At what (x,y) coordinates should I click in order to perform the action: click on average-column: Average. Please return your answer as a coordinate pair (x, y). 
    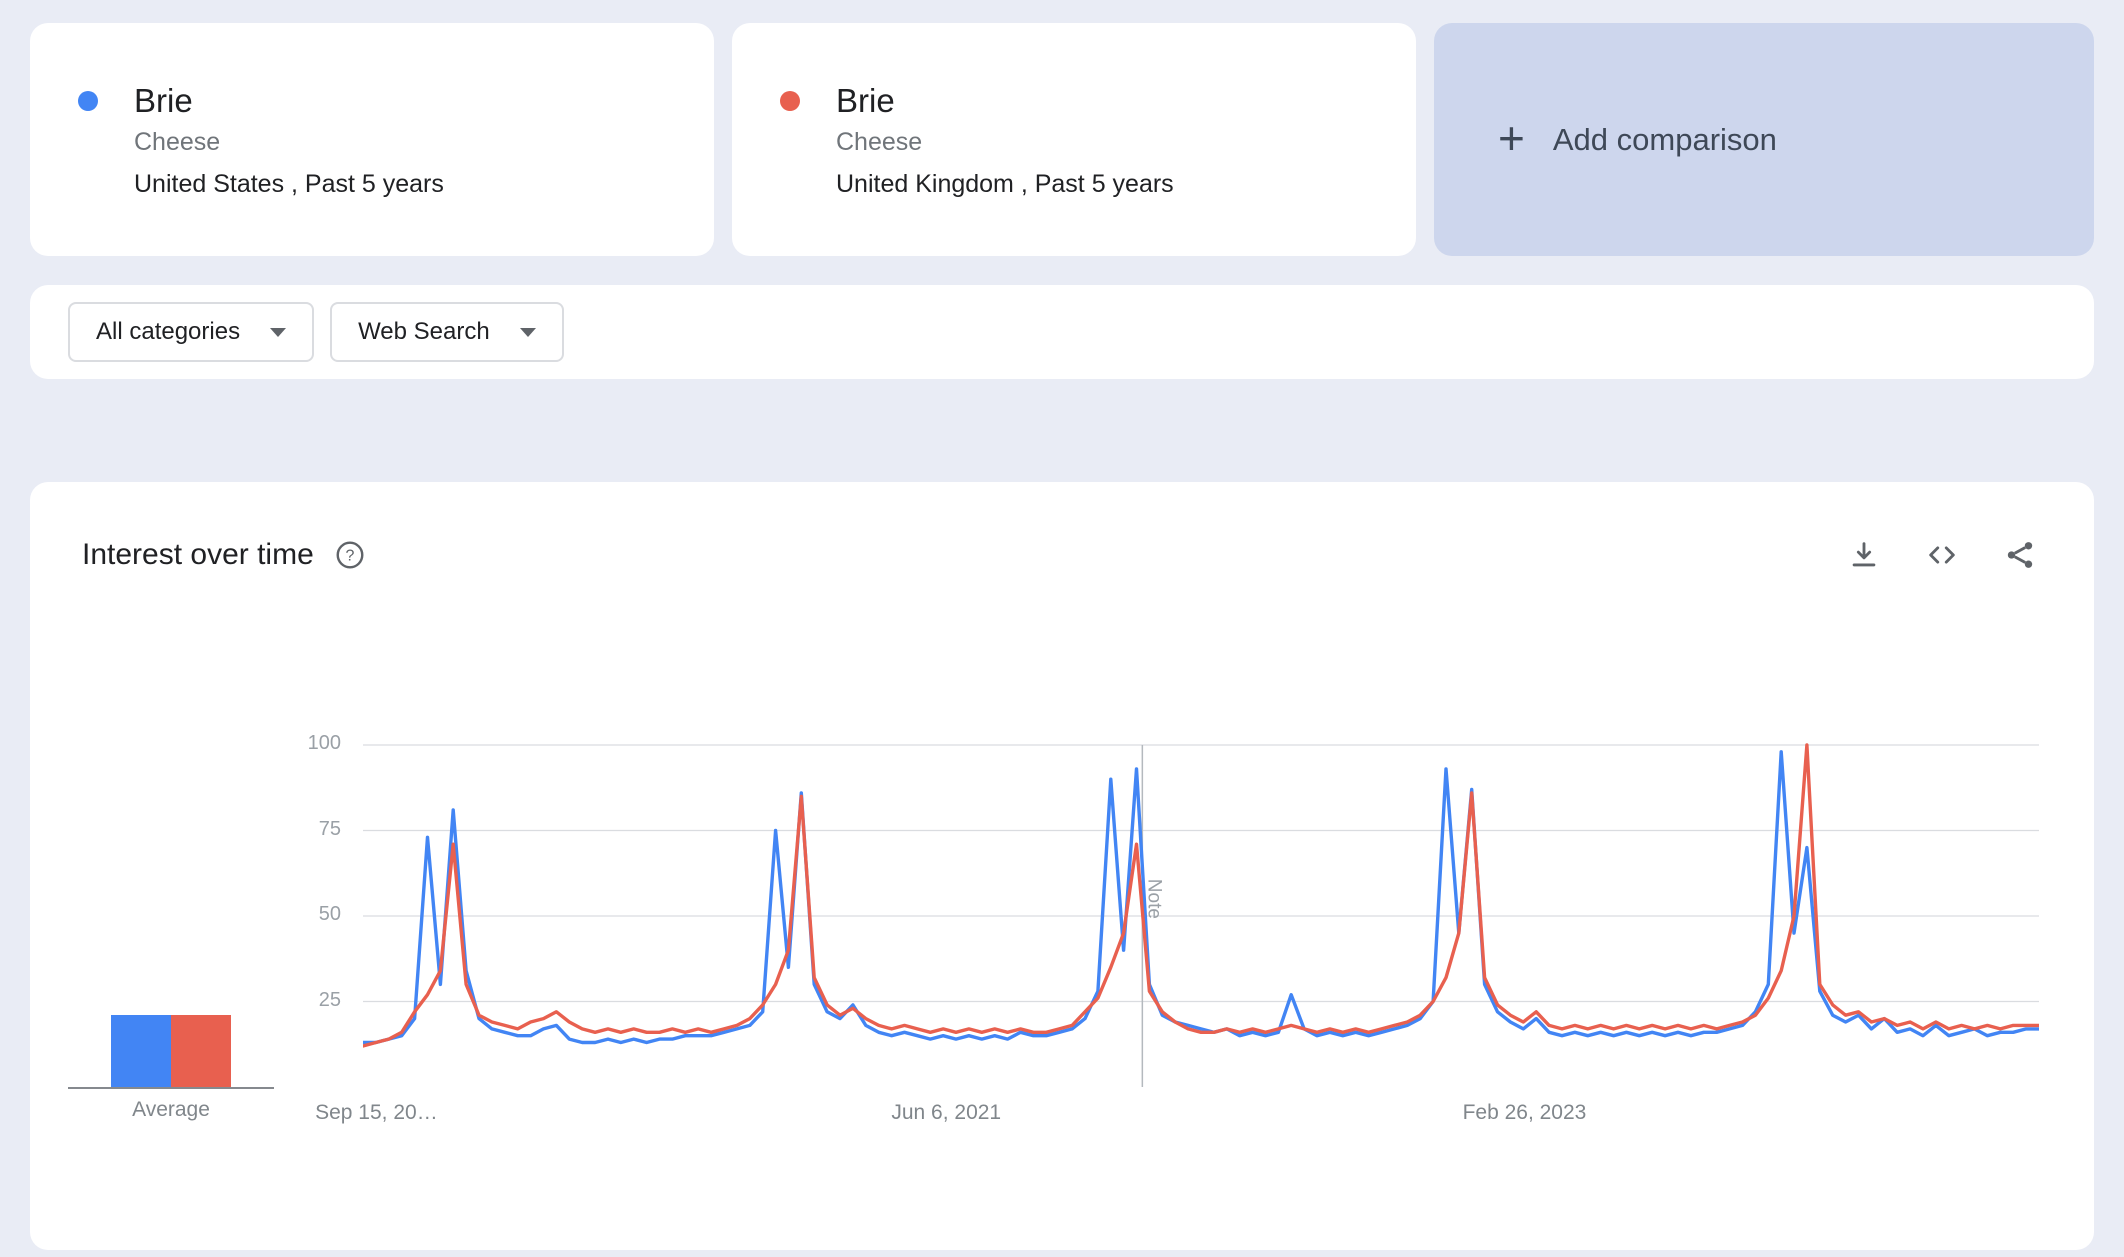
    Looking at the image, I should click on (171, 937).